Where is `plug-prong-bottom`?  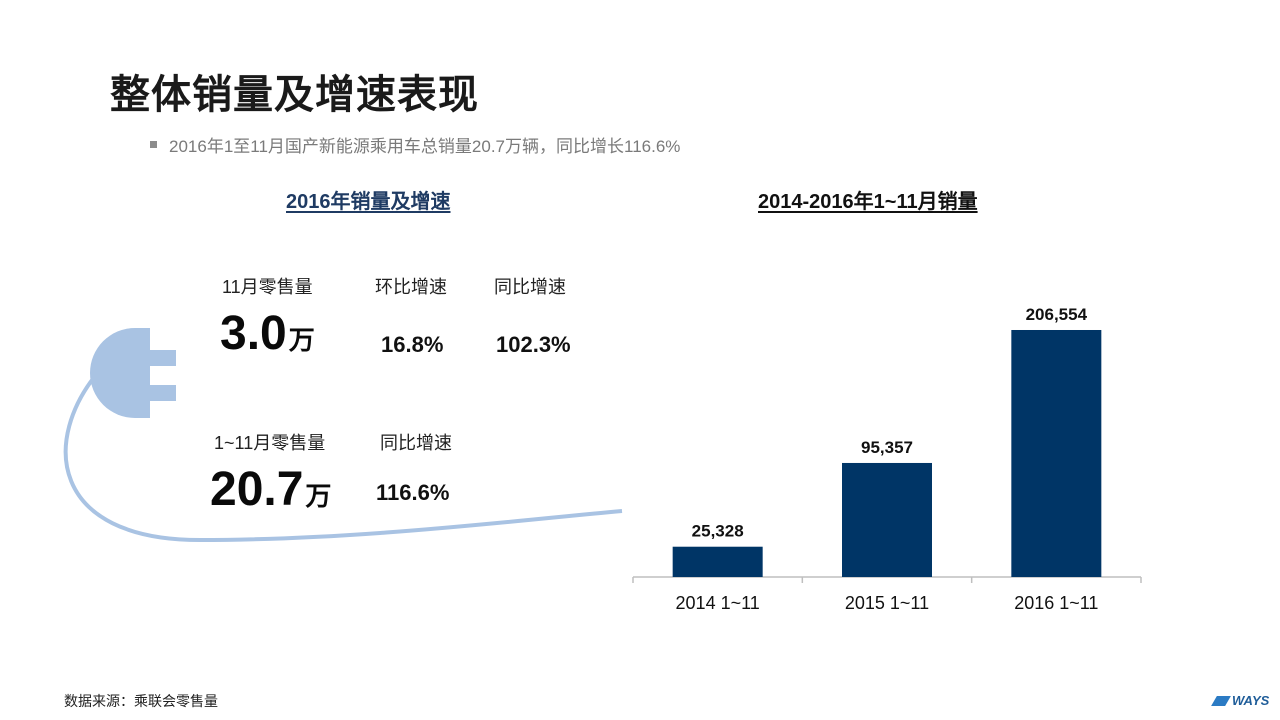 plug-prong-bottom is located at coordinates (162, 393).